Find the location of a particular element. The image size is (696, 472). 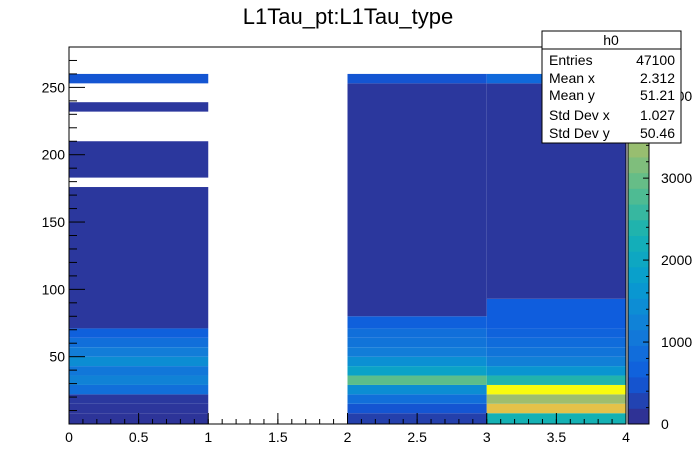

stats-label-entries: Entries is located at coordinates (571, 60).